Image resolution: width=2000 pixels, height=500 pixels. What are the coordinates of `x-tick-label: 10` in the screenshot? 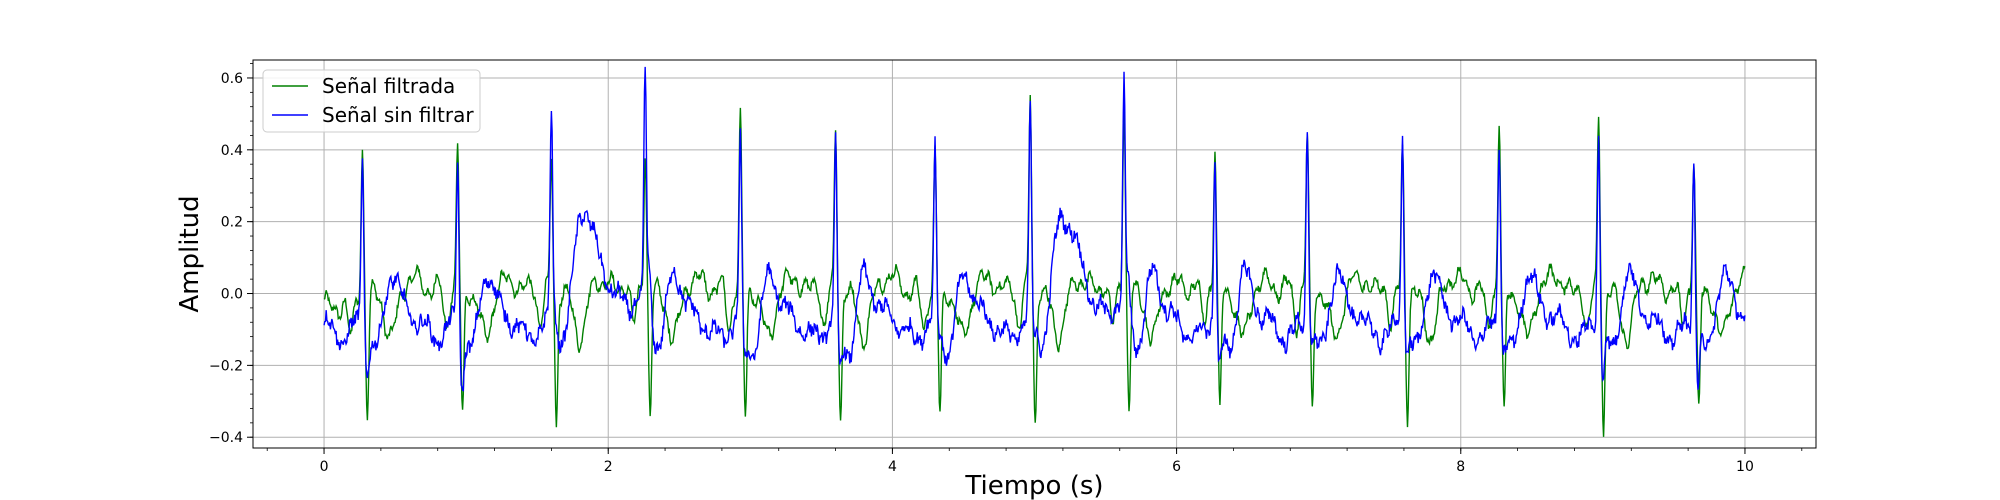 It's located at (1745, 467).